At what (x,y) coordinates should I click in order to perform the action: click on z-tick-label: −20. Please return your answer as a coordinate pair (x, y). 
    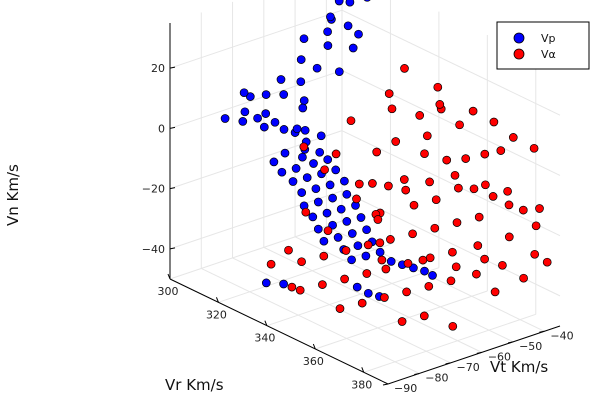
    Looking at the image, I should click on (153, 189).